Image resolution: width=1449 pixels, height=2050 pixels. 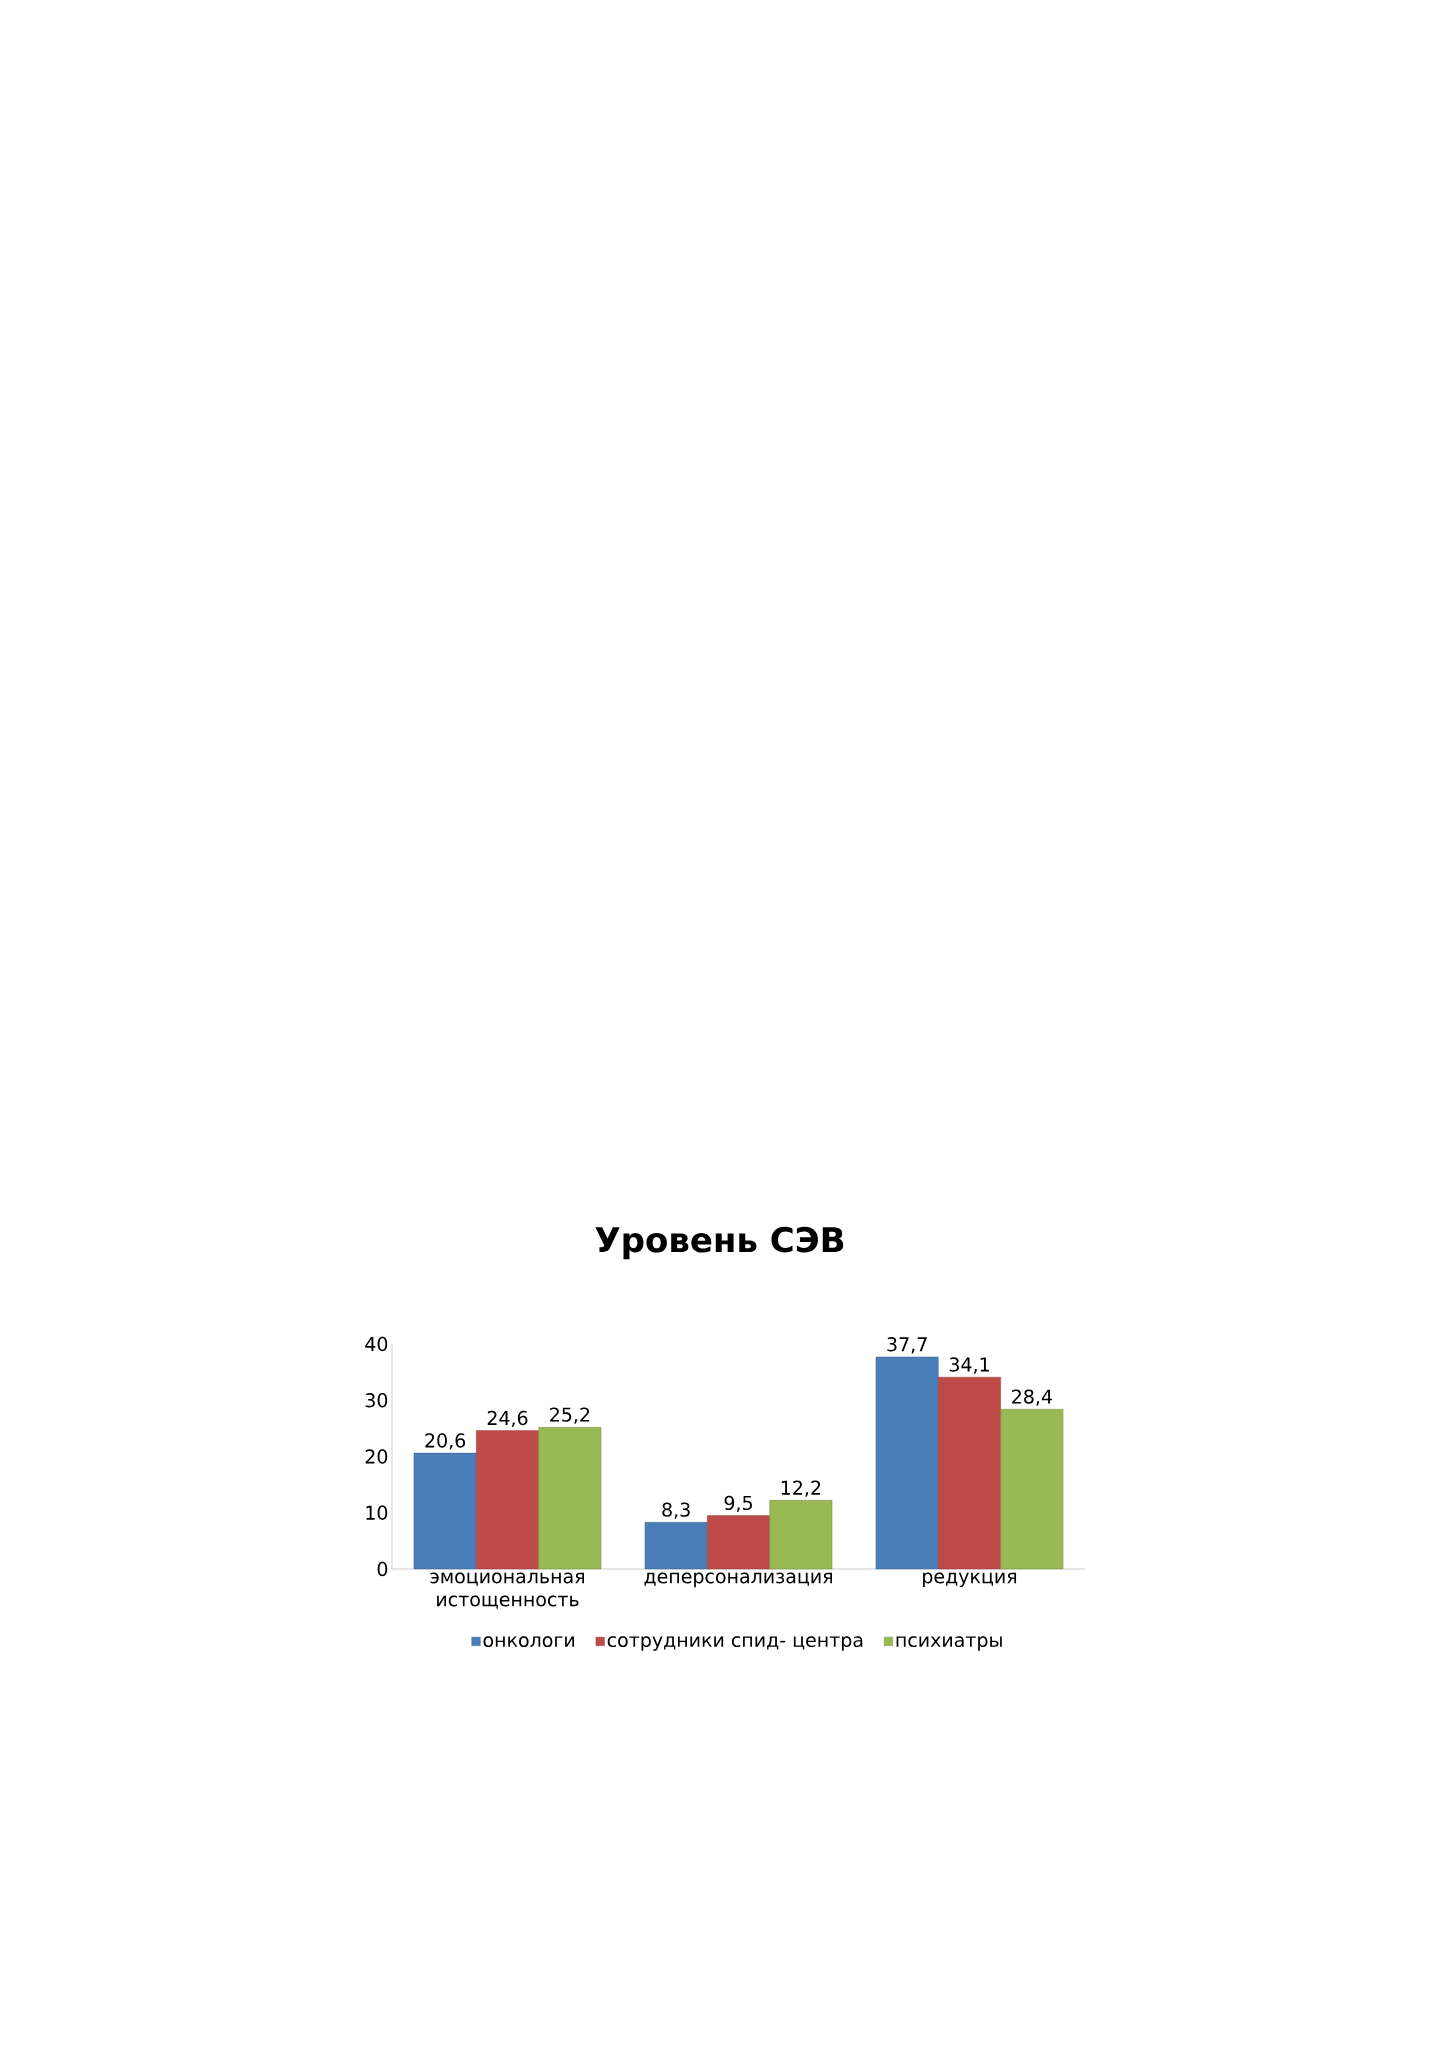 I want to click on x-tick-label: деперсонализация, so click(x=738, y=1580).